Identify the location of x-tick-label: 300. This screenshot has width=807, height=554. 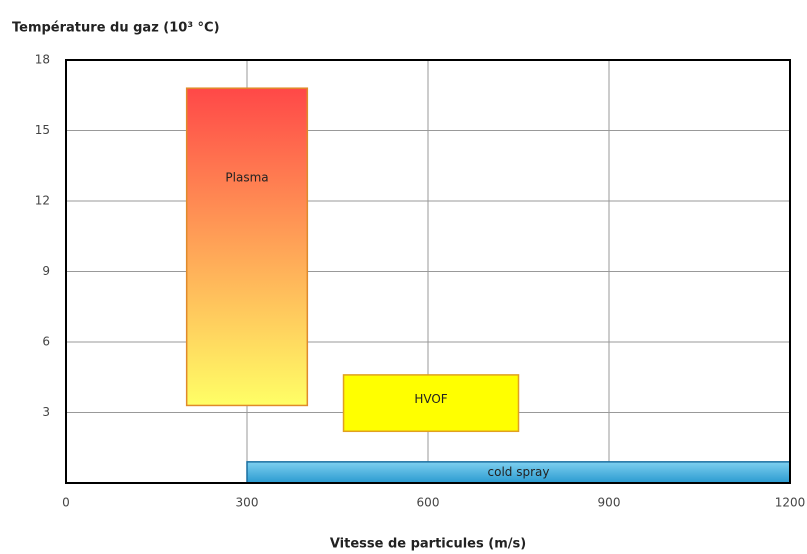
(247, 503).